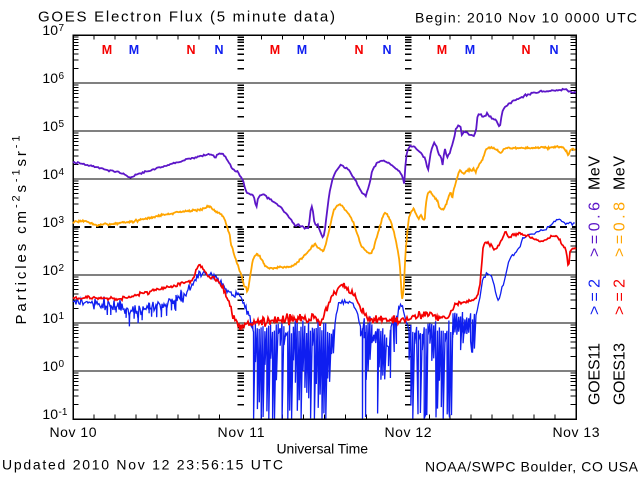  I want to click on svg-text: >=0.8, so click(620, 229).